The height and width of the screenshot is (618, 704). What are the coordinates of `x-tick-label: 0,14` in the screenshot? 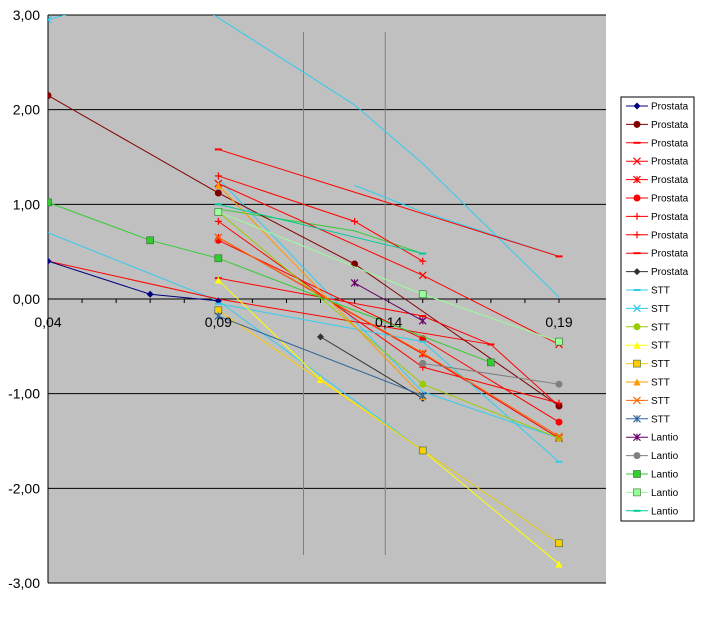 It's located at (388, 322).